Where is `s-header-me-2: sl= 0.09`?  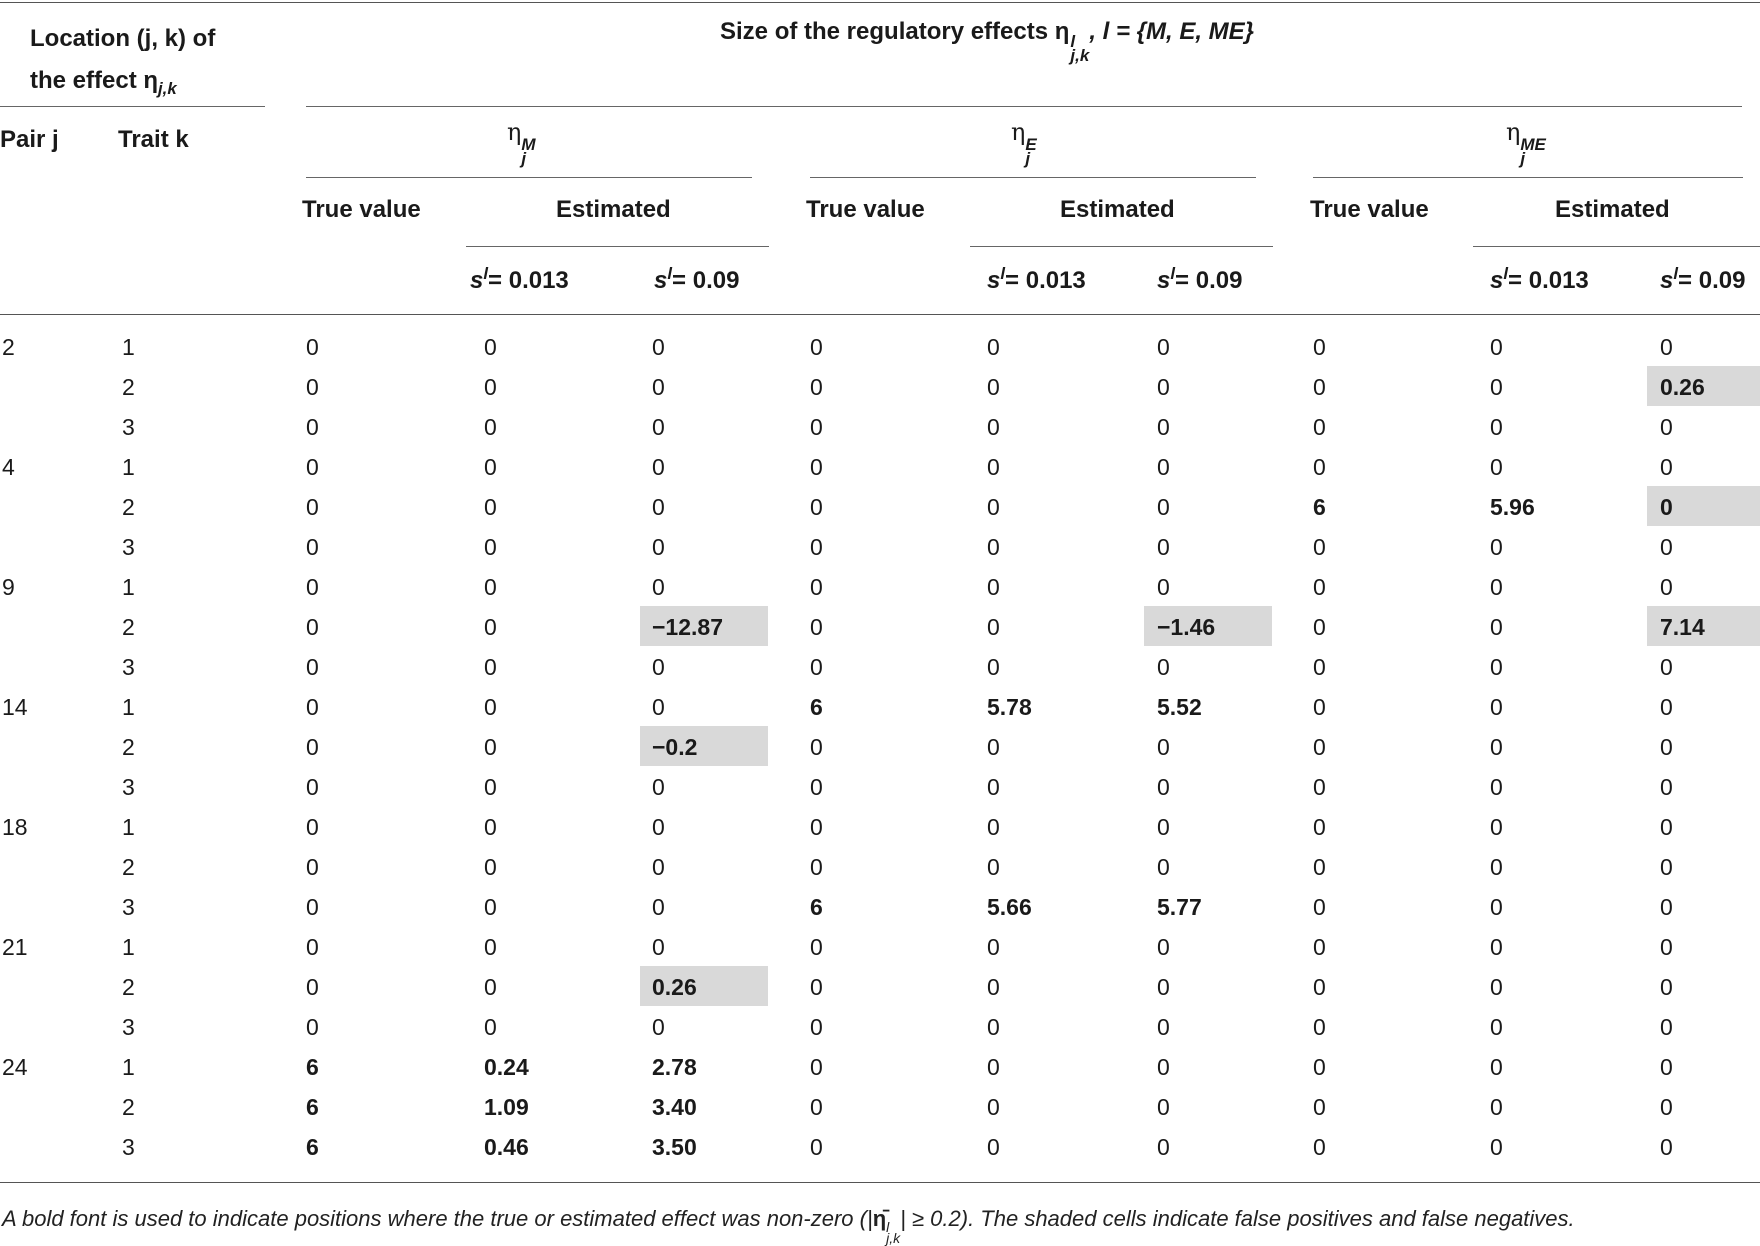 s-header-me-2: sl= 0.09 is located at coordinates (1703, 279).